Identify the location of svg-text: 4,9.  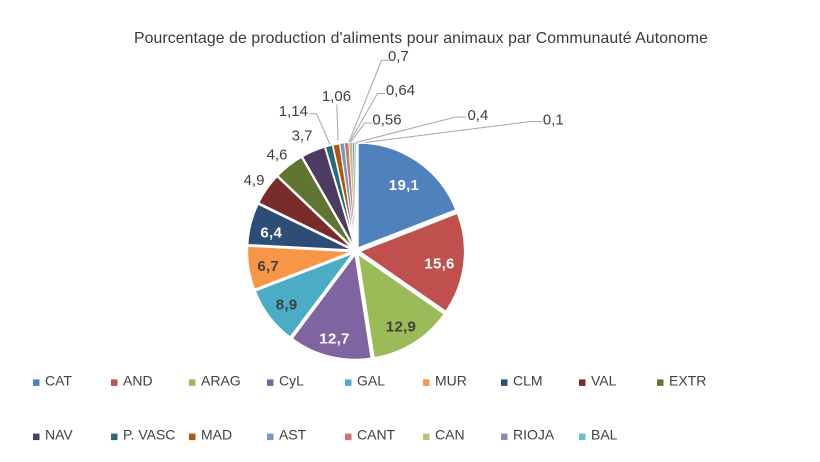
(254, 180).